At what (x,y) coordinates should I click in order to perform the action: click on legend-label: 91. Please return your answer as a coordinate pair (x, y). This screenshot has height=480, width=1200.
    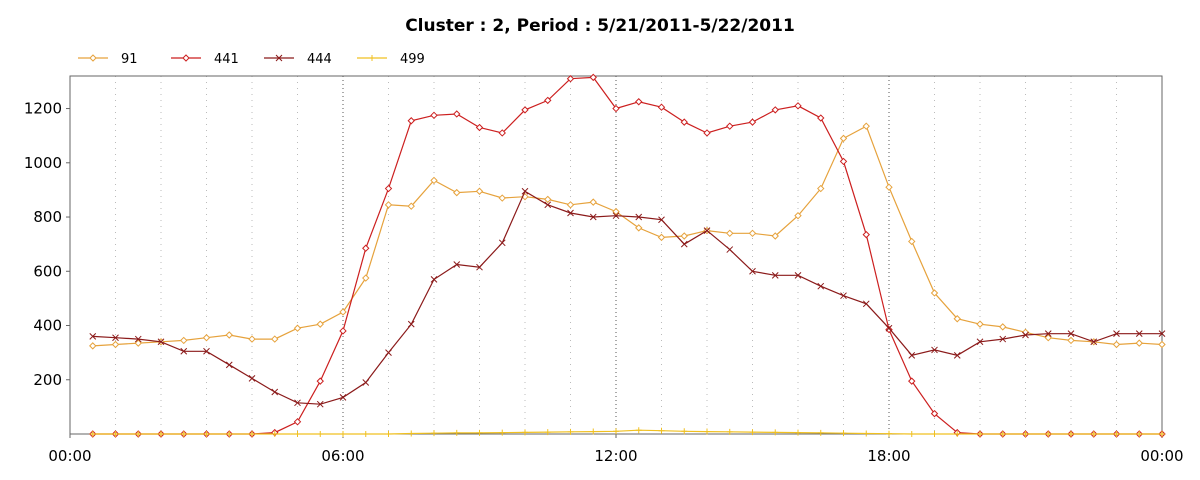
    Looking at the image, I should click on (129, 59).